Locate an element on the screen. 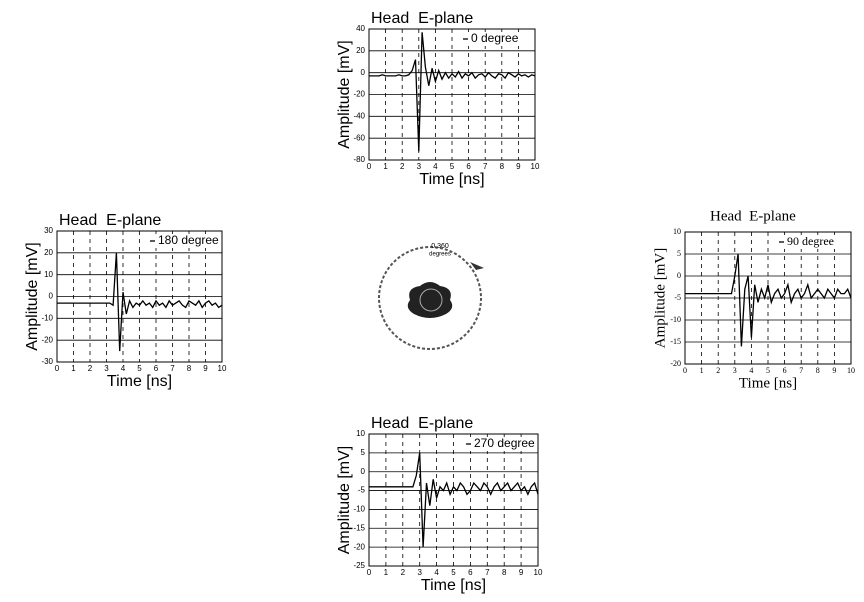  legend-label: 270 degree is located at coordinates (504, 443).